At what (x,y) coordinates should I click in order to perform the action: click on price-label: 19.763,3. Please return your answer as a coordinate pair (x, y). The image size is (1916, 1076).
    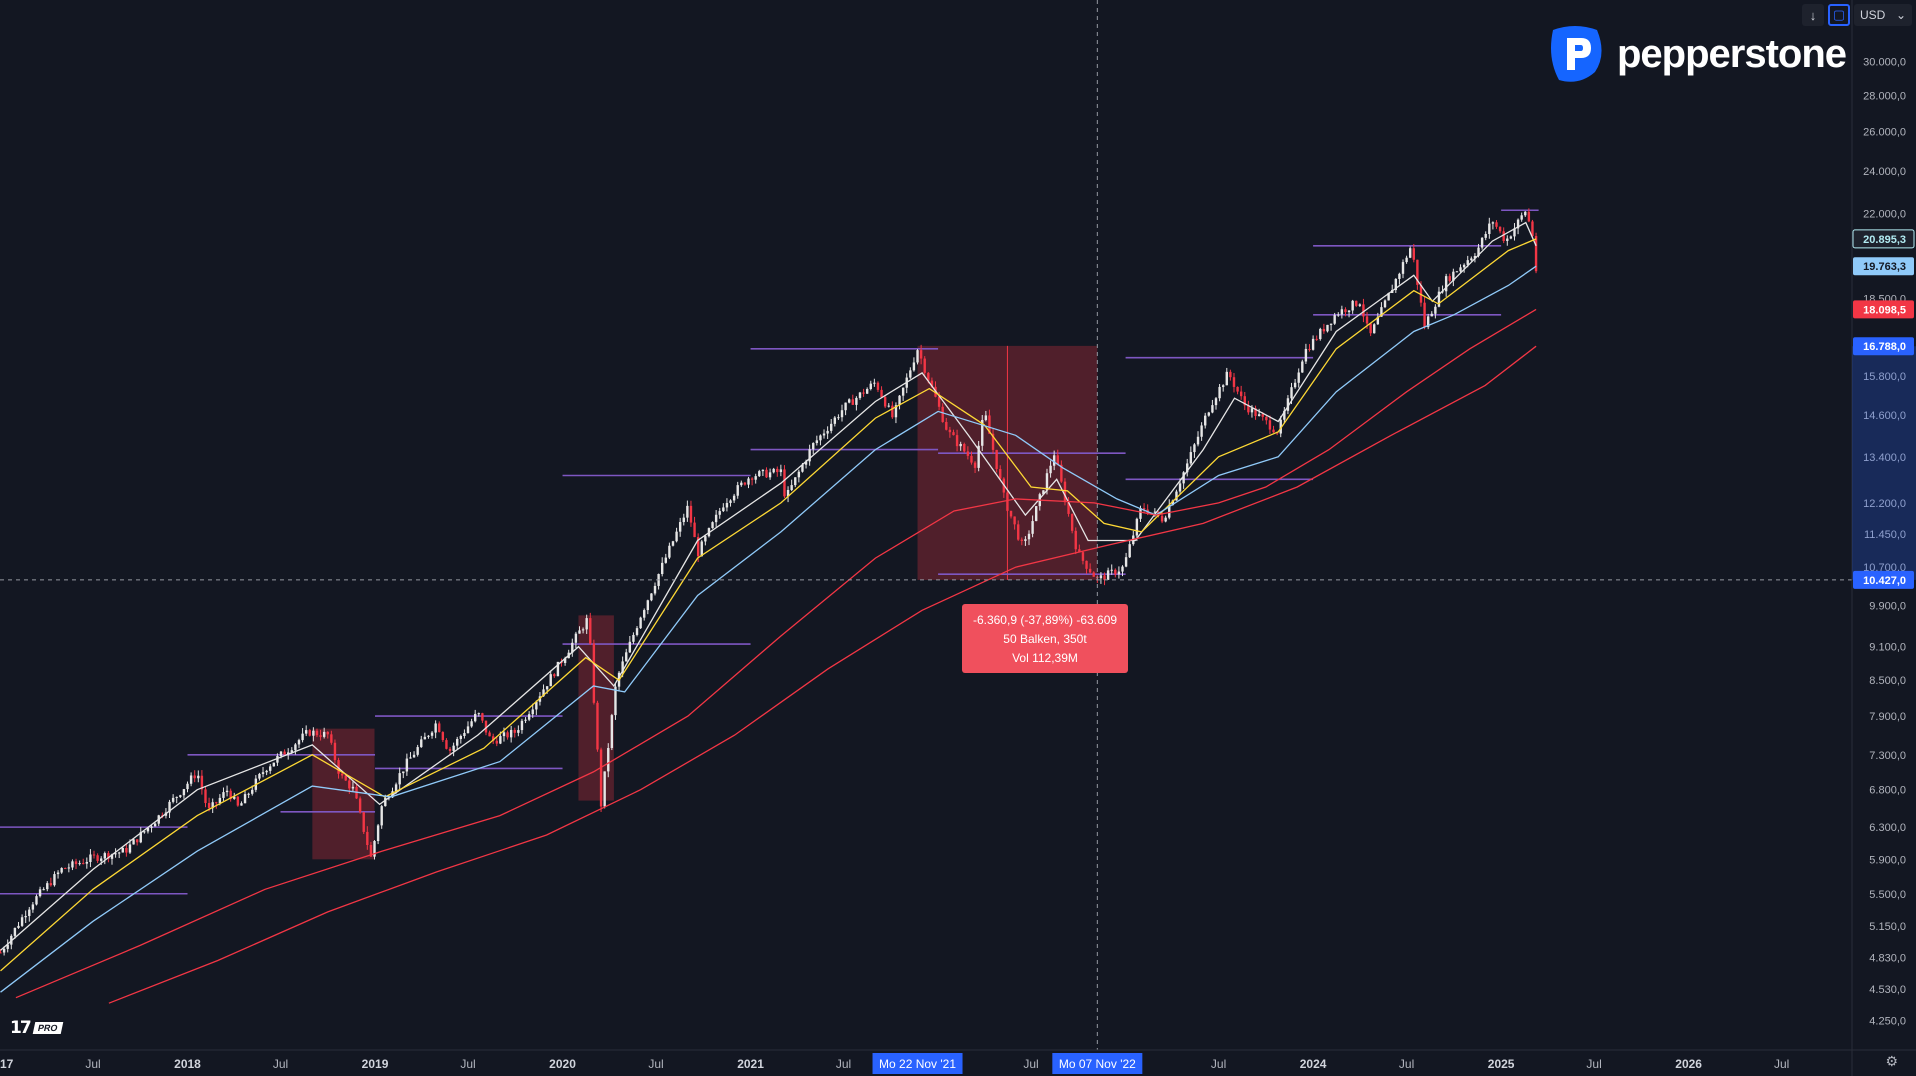
    Looking at the image, I should click on (1884, 267).